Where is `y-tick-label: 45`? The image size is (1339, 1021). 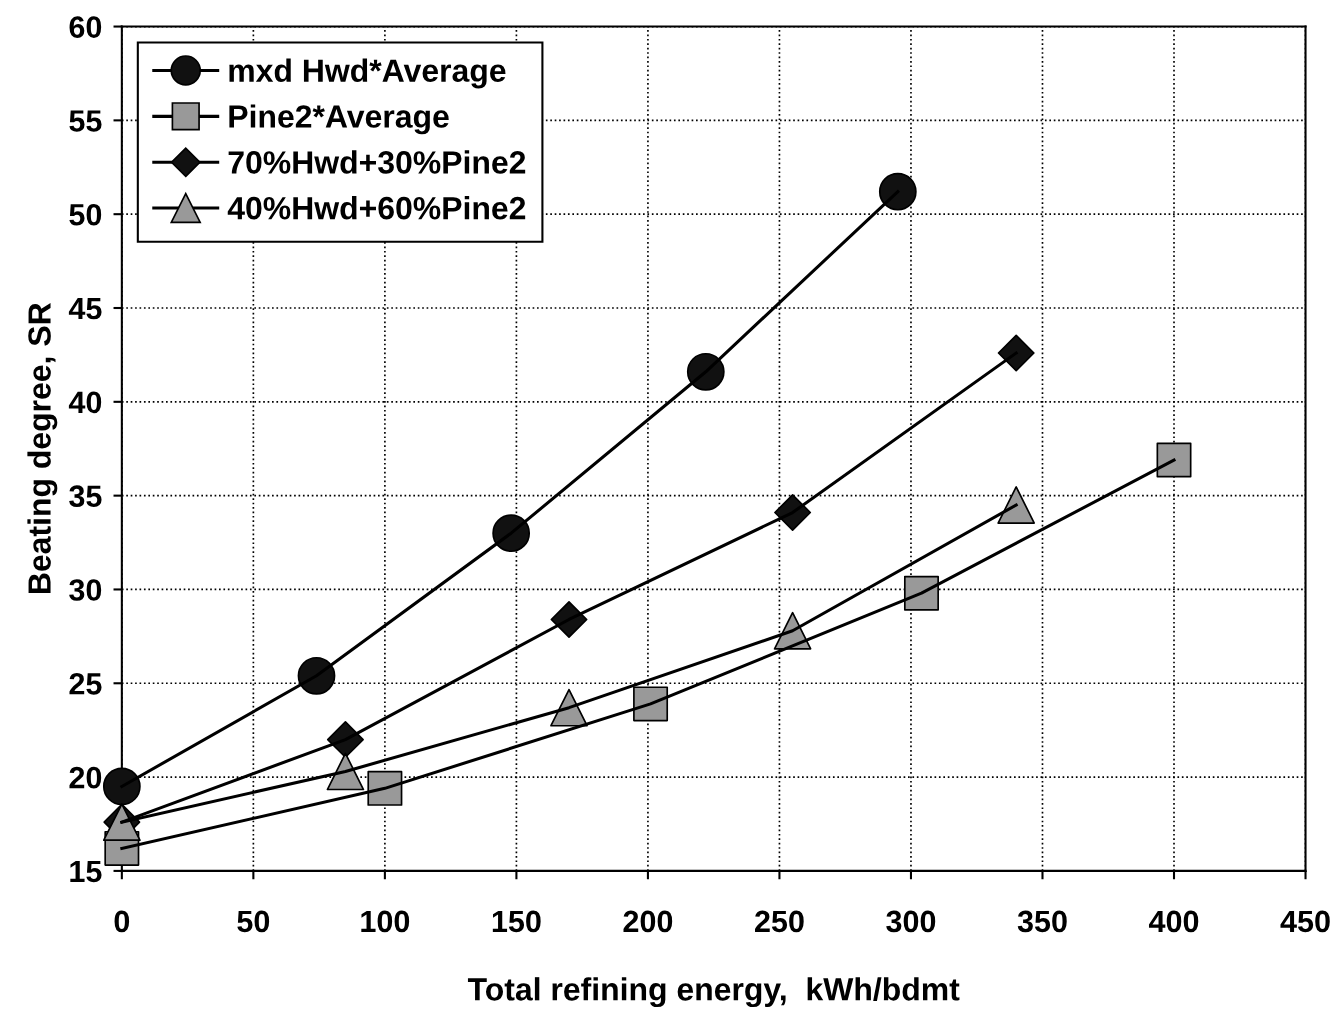
y-tick-label: 45 is located at coordinates (85, 309).